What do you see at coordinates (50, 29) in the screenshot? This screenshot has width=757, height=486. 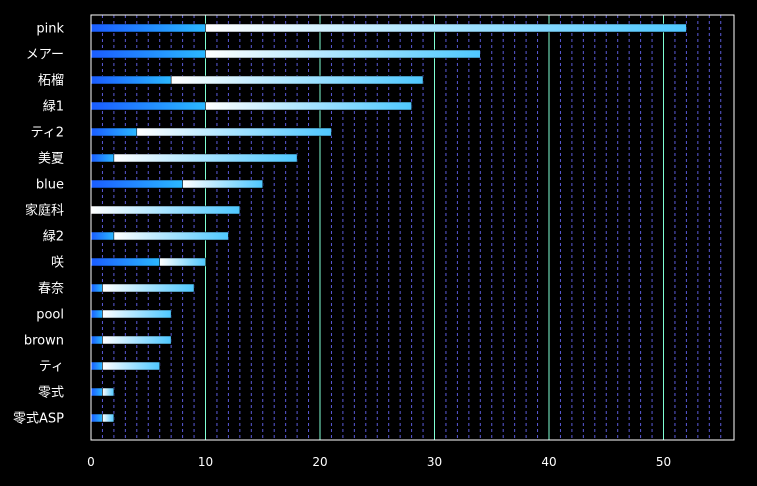 I see `category-label: pink` at bounding box center [50, 29].